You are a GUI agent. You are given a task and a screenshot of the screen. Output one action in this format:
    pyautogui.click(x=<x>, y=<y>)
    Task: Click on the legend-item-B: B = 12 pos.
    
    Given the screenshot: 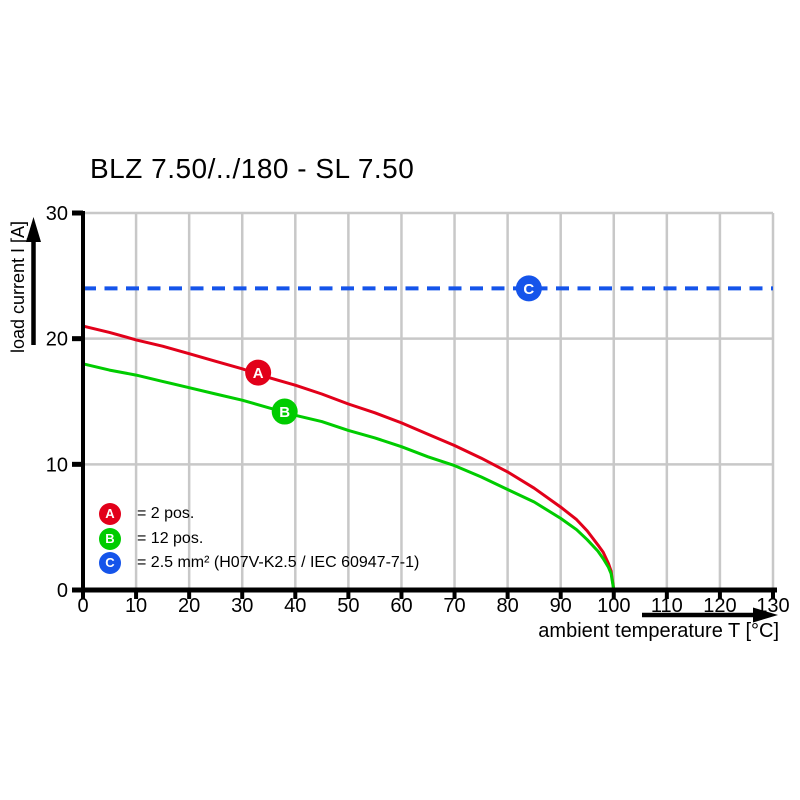 What is the action you would take?
    pyautogui.click(x=259, y=539)
    